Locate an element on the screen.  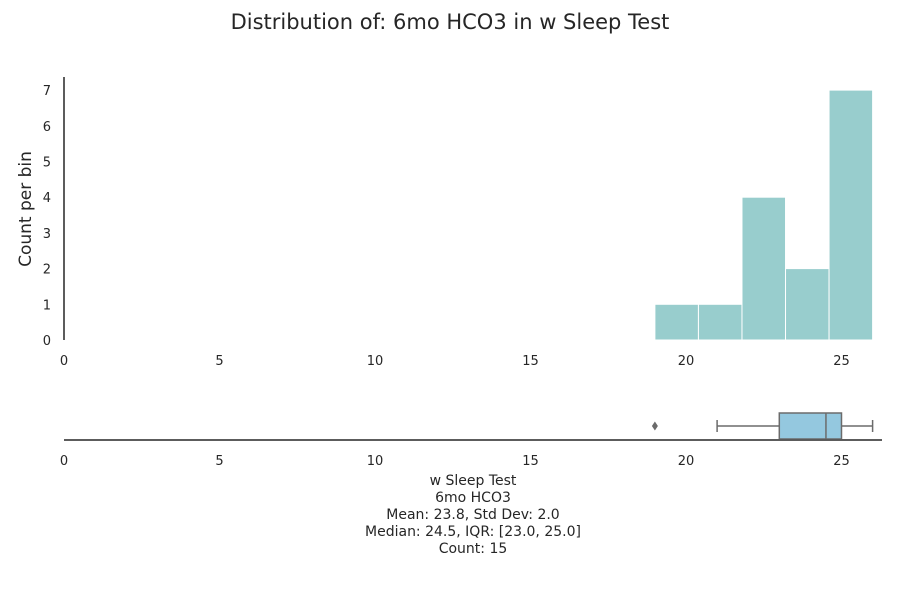
y-tick-label: 7 is located at coordinates (47, 91).